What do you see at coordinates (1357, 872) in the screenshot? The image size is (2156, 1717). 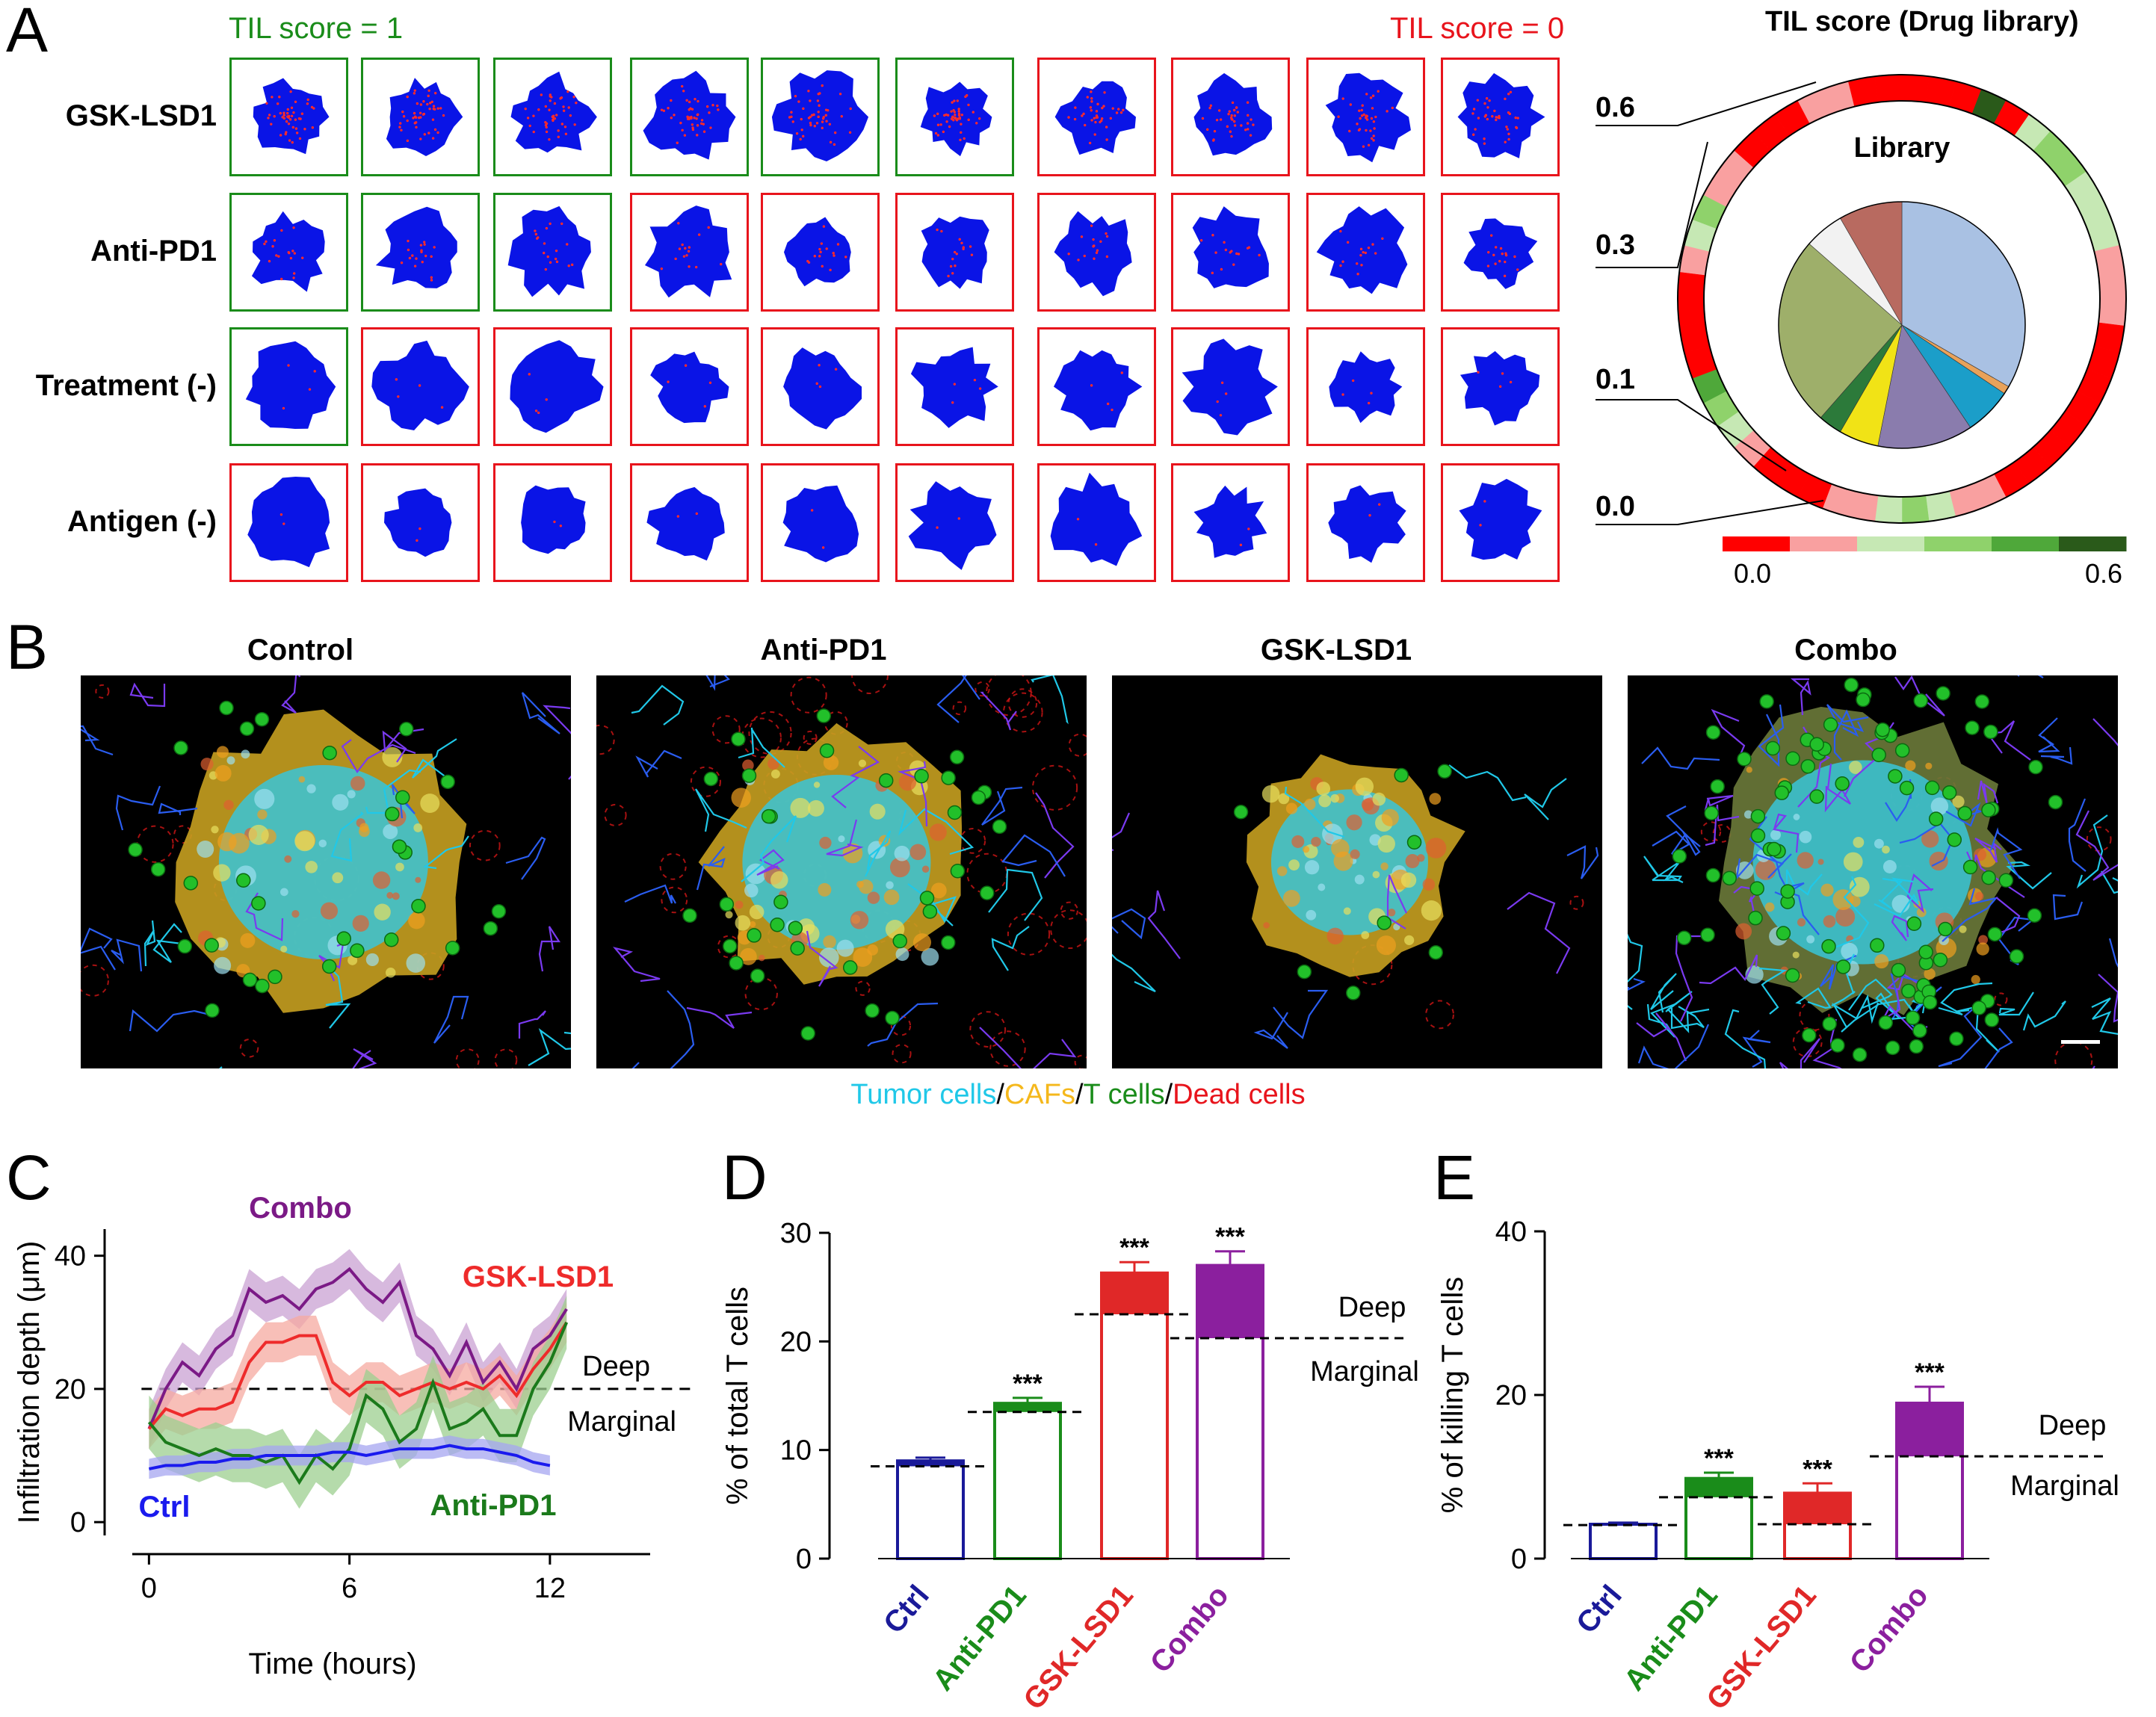 I see `micrograph-gsk-lsd1` at bounding box center [1357, 872].